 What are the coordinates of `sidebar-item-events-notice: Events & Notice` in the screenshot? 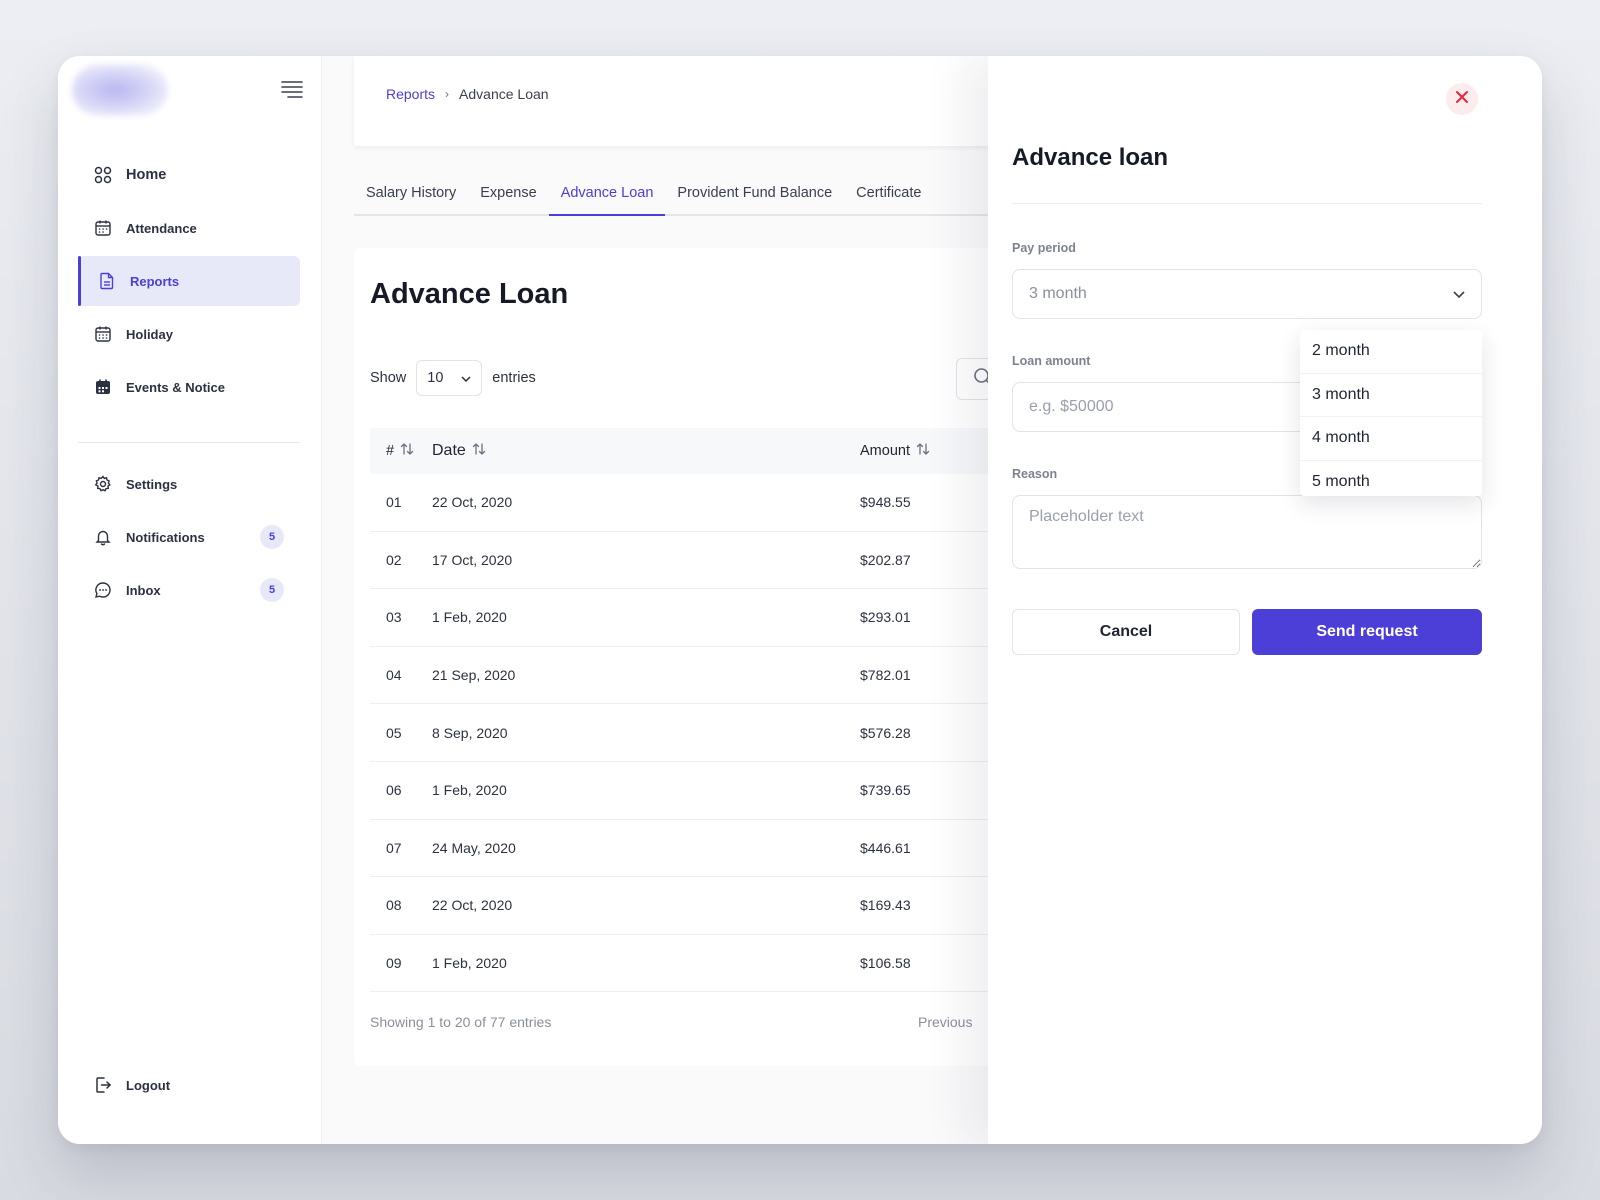 It's located at (189, 387).